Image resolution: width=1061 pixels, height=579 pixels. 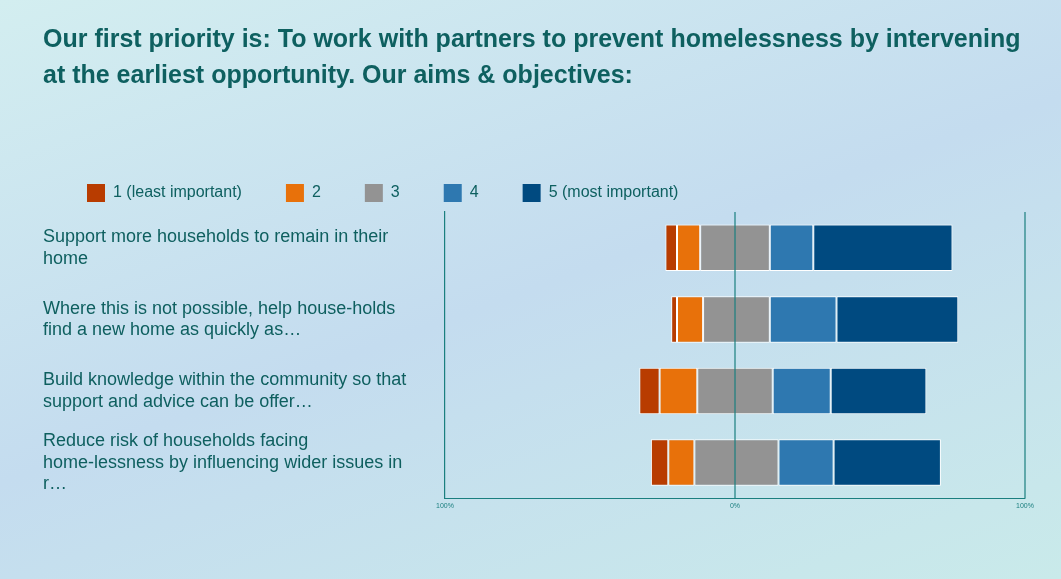 What do you see at coordinates (177, 192) in the screenshot?
I see `legend-label: 1 (least important)` at bounding box center [177, 192].